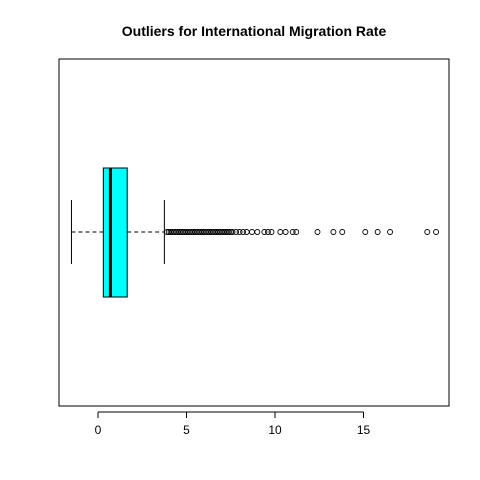  Describe the element at coordinates (275, 430) in the screenshot. I see `x-tick-label: 10` at that location.